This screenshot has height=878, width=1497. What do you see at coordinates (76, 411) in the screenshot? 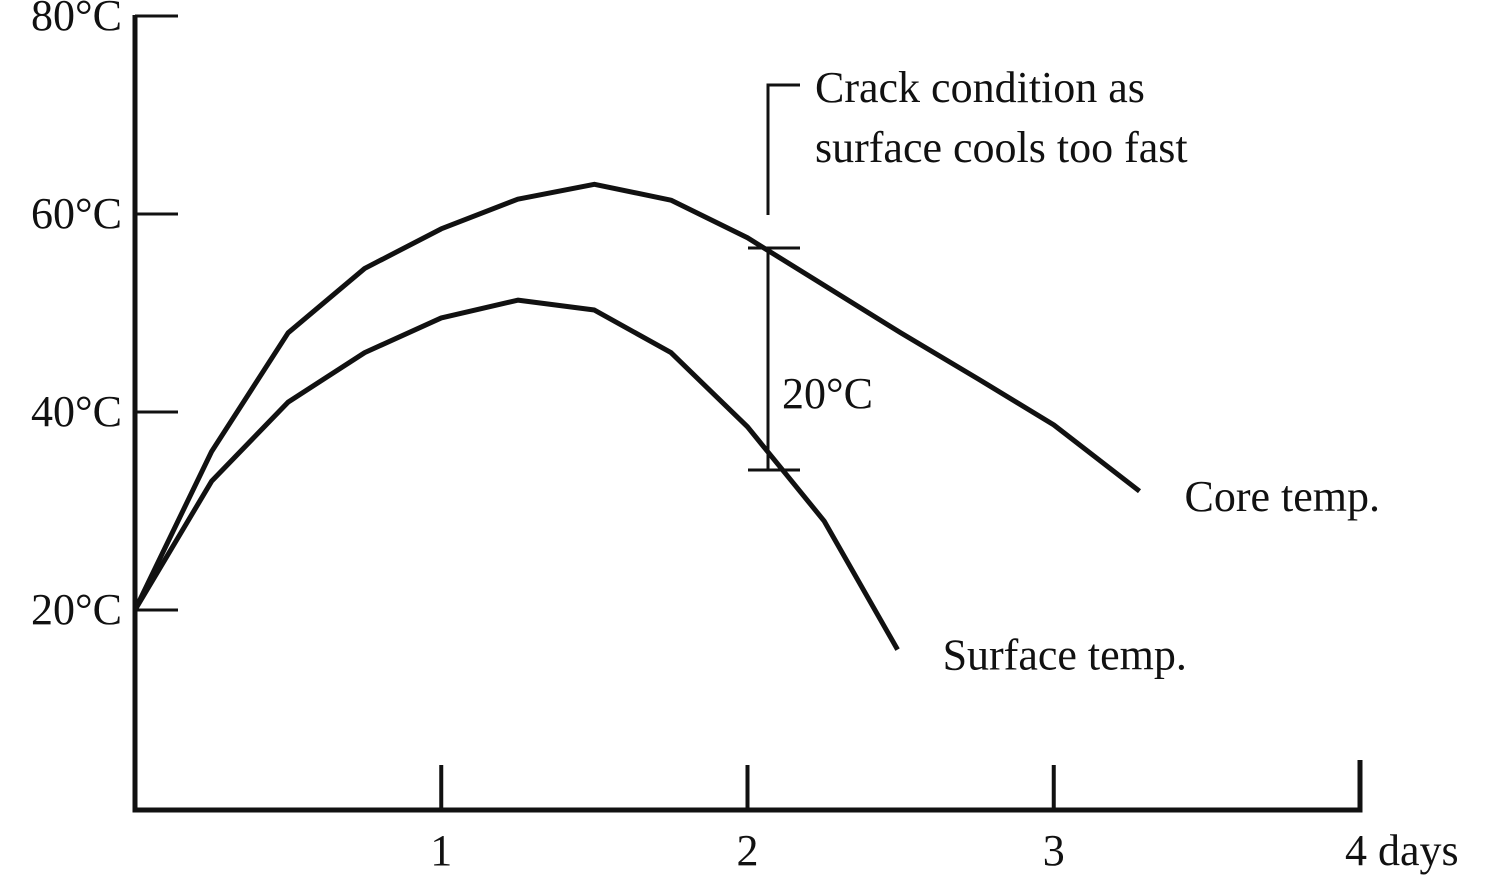
I see `y-tick-label: 40°C` at bounding box center [76, 411].